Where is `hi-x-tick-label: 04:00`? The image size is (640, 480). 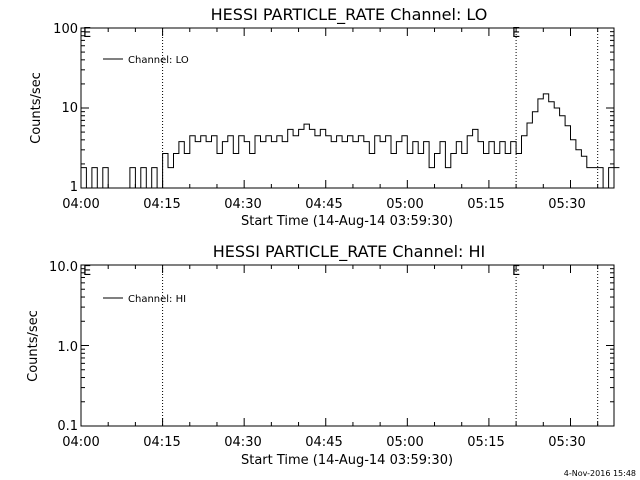 hi-x-tick-label: 04:00 is located at coordinates (80, 442).